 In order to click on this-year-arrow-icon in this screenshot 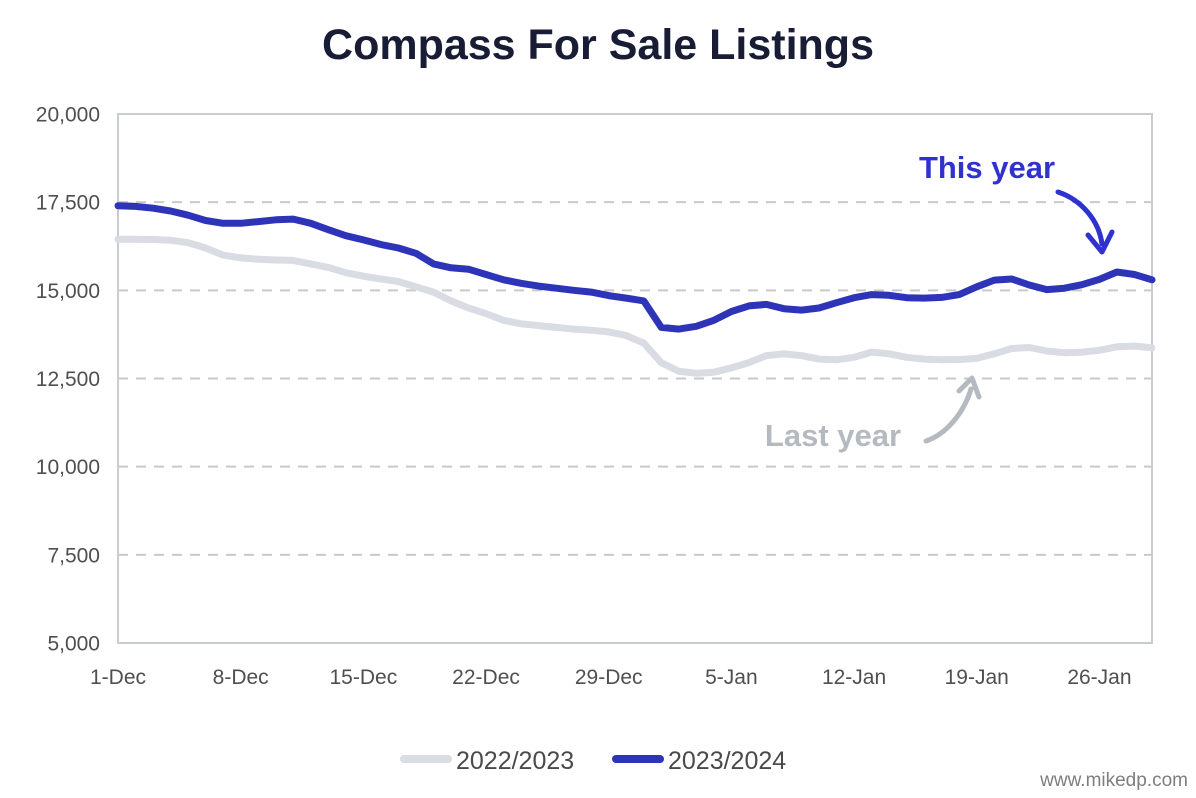, I will do `click(1085, 222)`.